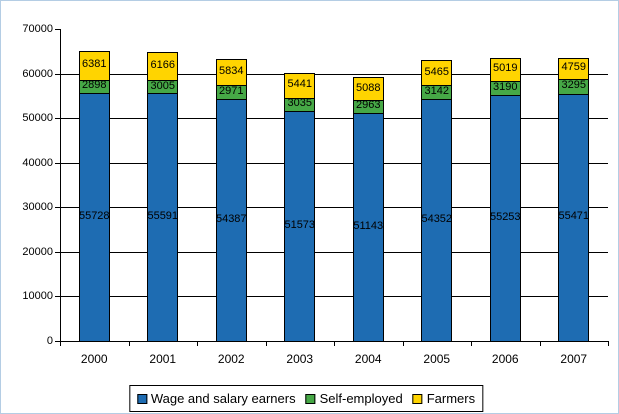 This screenshot has height=414, width=619. What do you see at coordinates (451, 398) in the screenshot?
I see `legend-label: Farmers` at bounding box center [451, 398].